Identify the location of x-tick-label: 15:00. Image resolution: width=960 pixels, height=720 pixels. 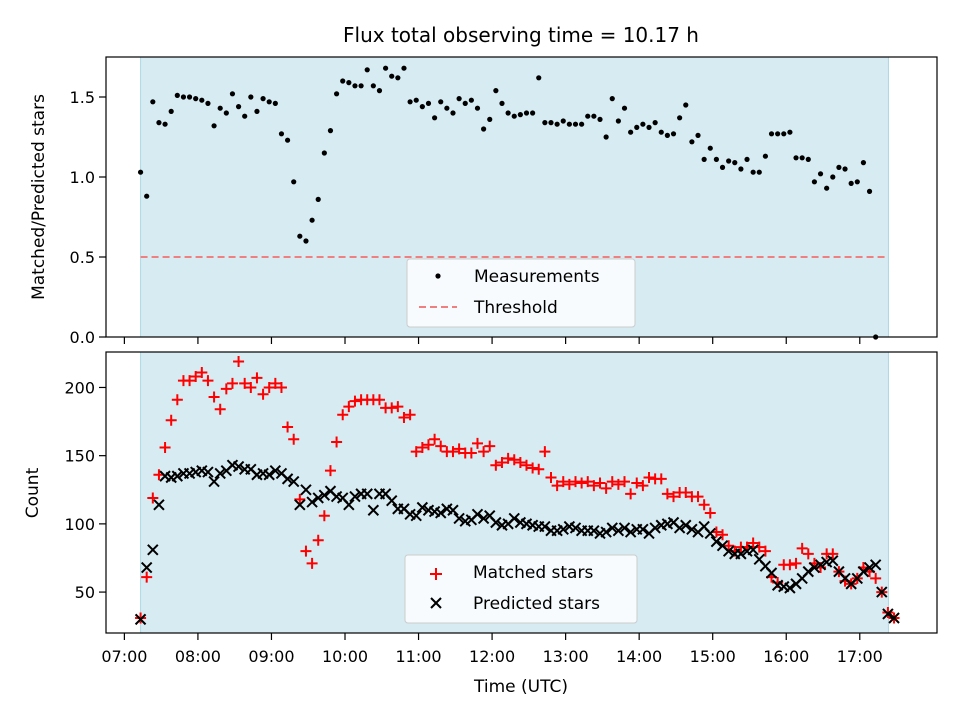
(713, 656).